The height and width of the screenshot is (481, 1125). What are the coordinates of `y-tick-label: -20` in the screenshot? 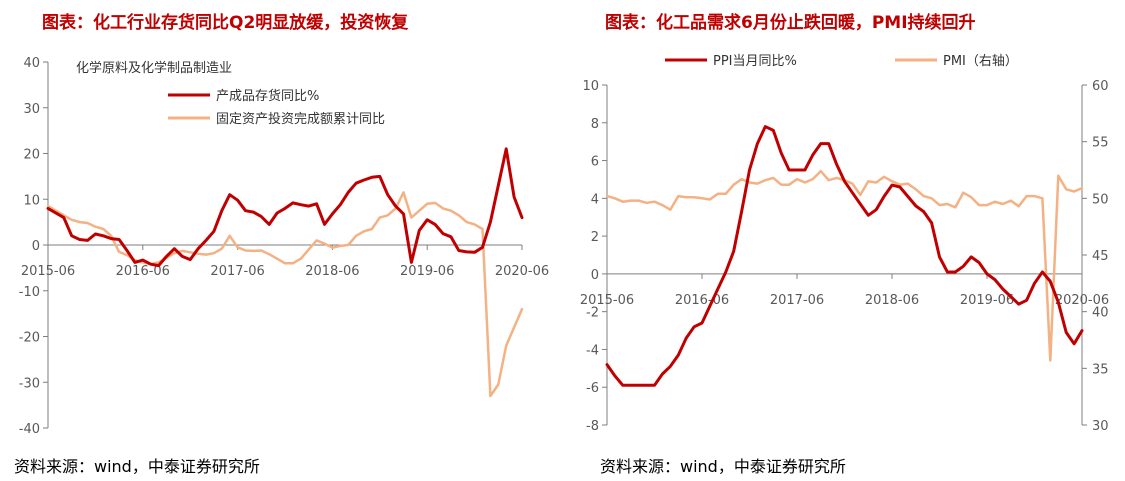 It's located at (29, 338).